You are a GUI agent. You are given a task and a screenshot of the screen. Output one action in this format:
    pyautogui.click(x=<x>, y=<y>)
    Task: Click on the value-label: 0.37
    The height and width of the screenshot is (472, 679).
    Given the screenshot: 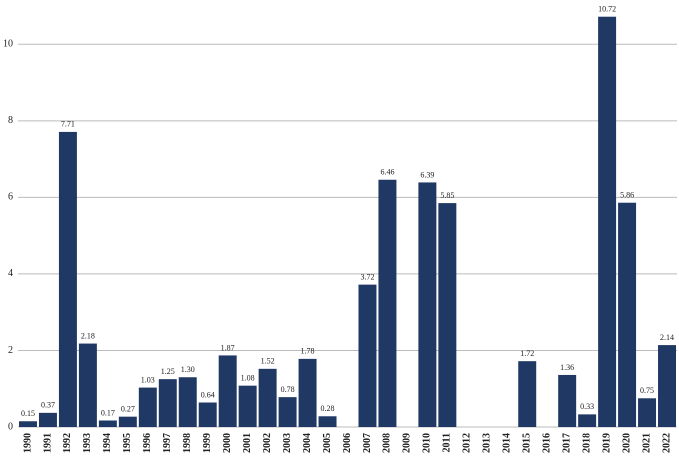 What is the action you would take?
    pyautogui.click(x=48, y=405)
    